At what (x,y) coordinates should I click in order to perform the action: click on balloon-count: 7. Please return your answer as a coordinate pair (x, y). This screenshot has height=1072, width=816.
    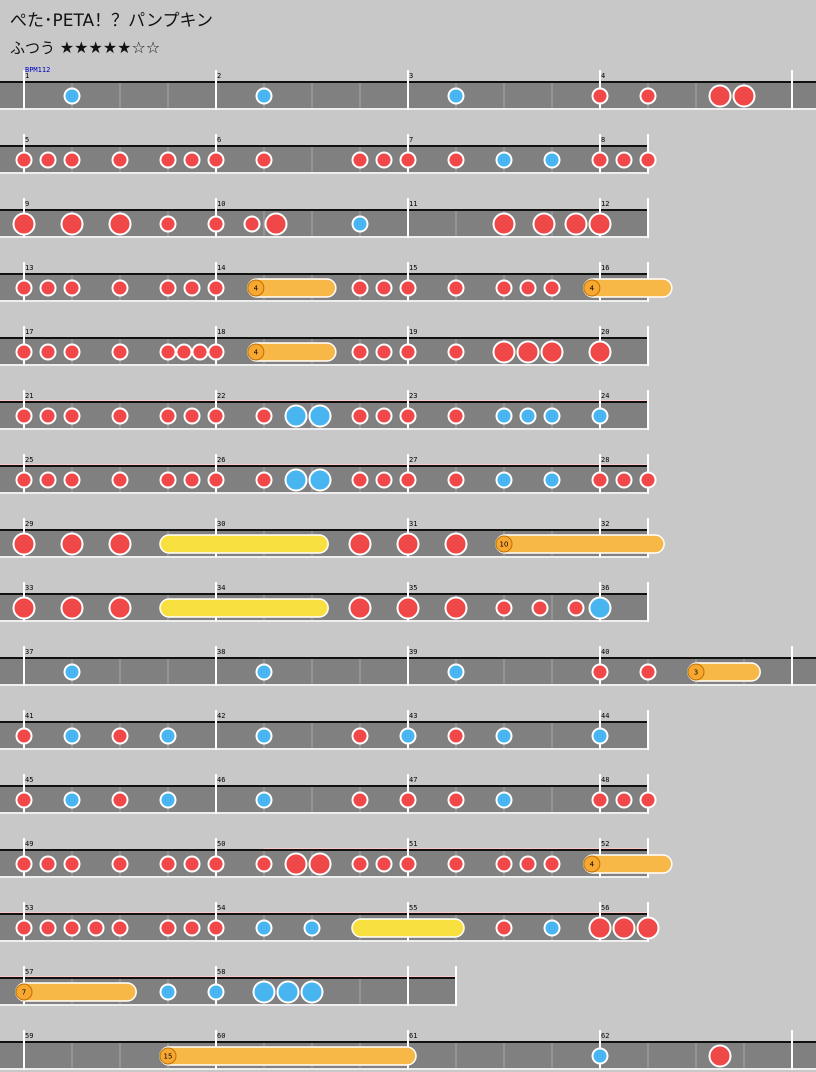
    Looking at the image, I should click on (24, 993).